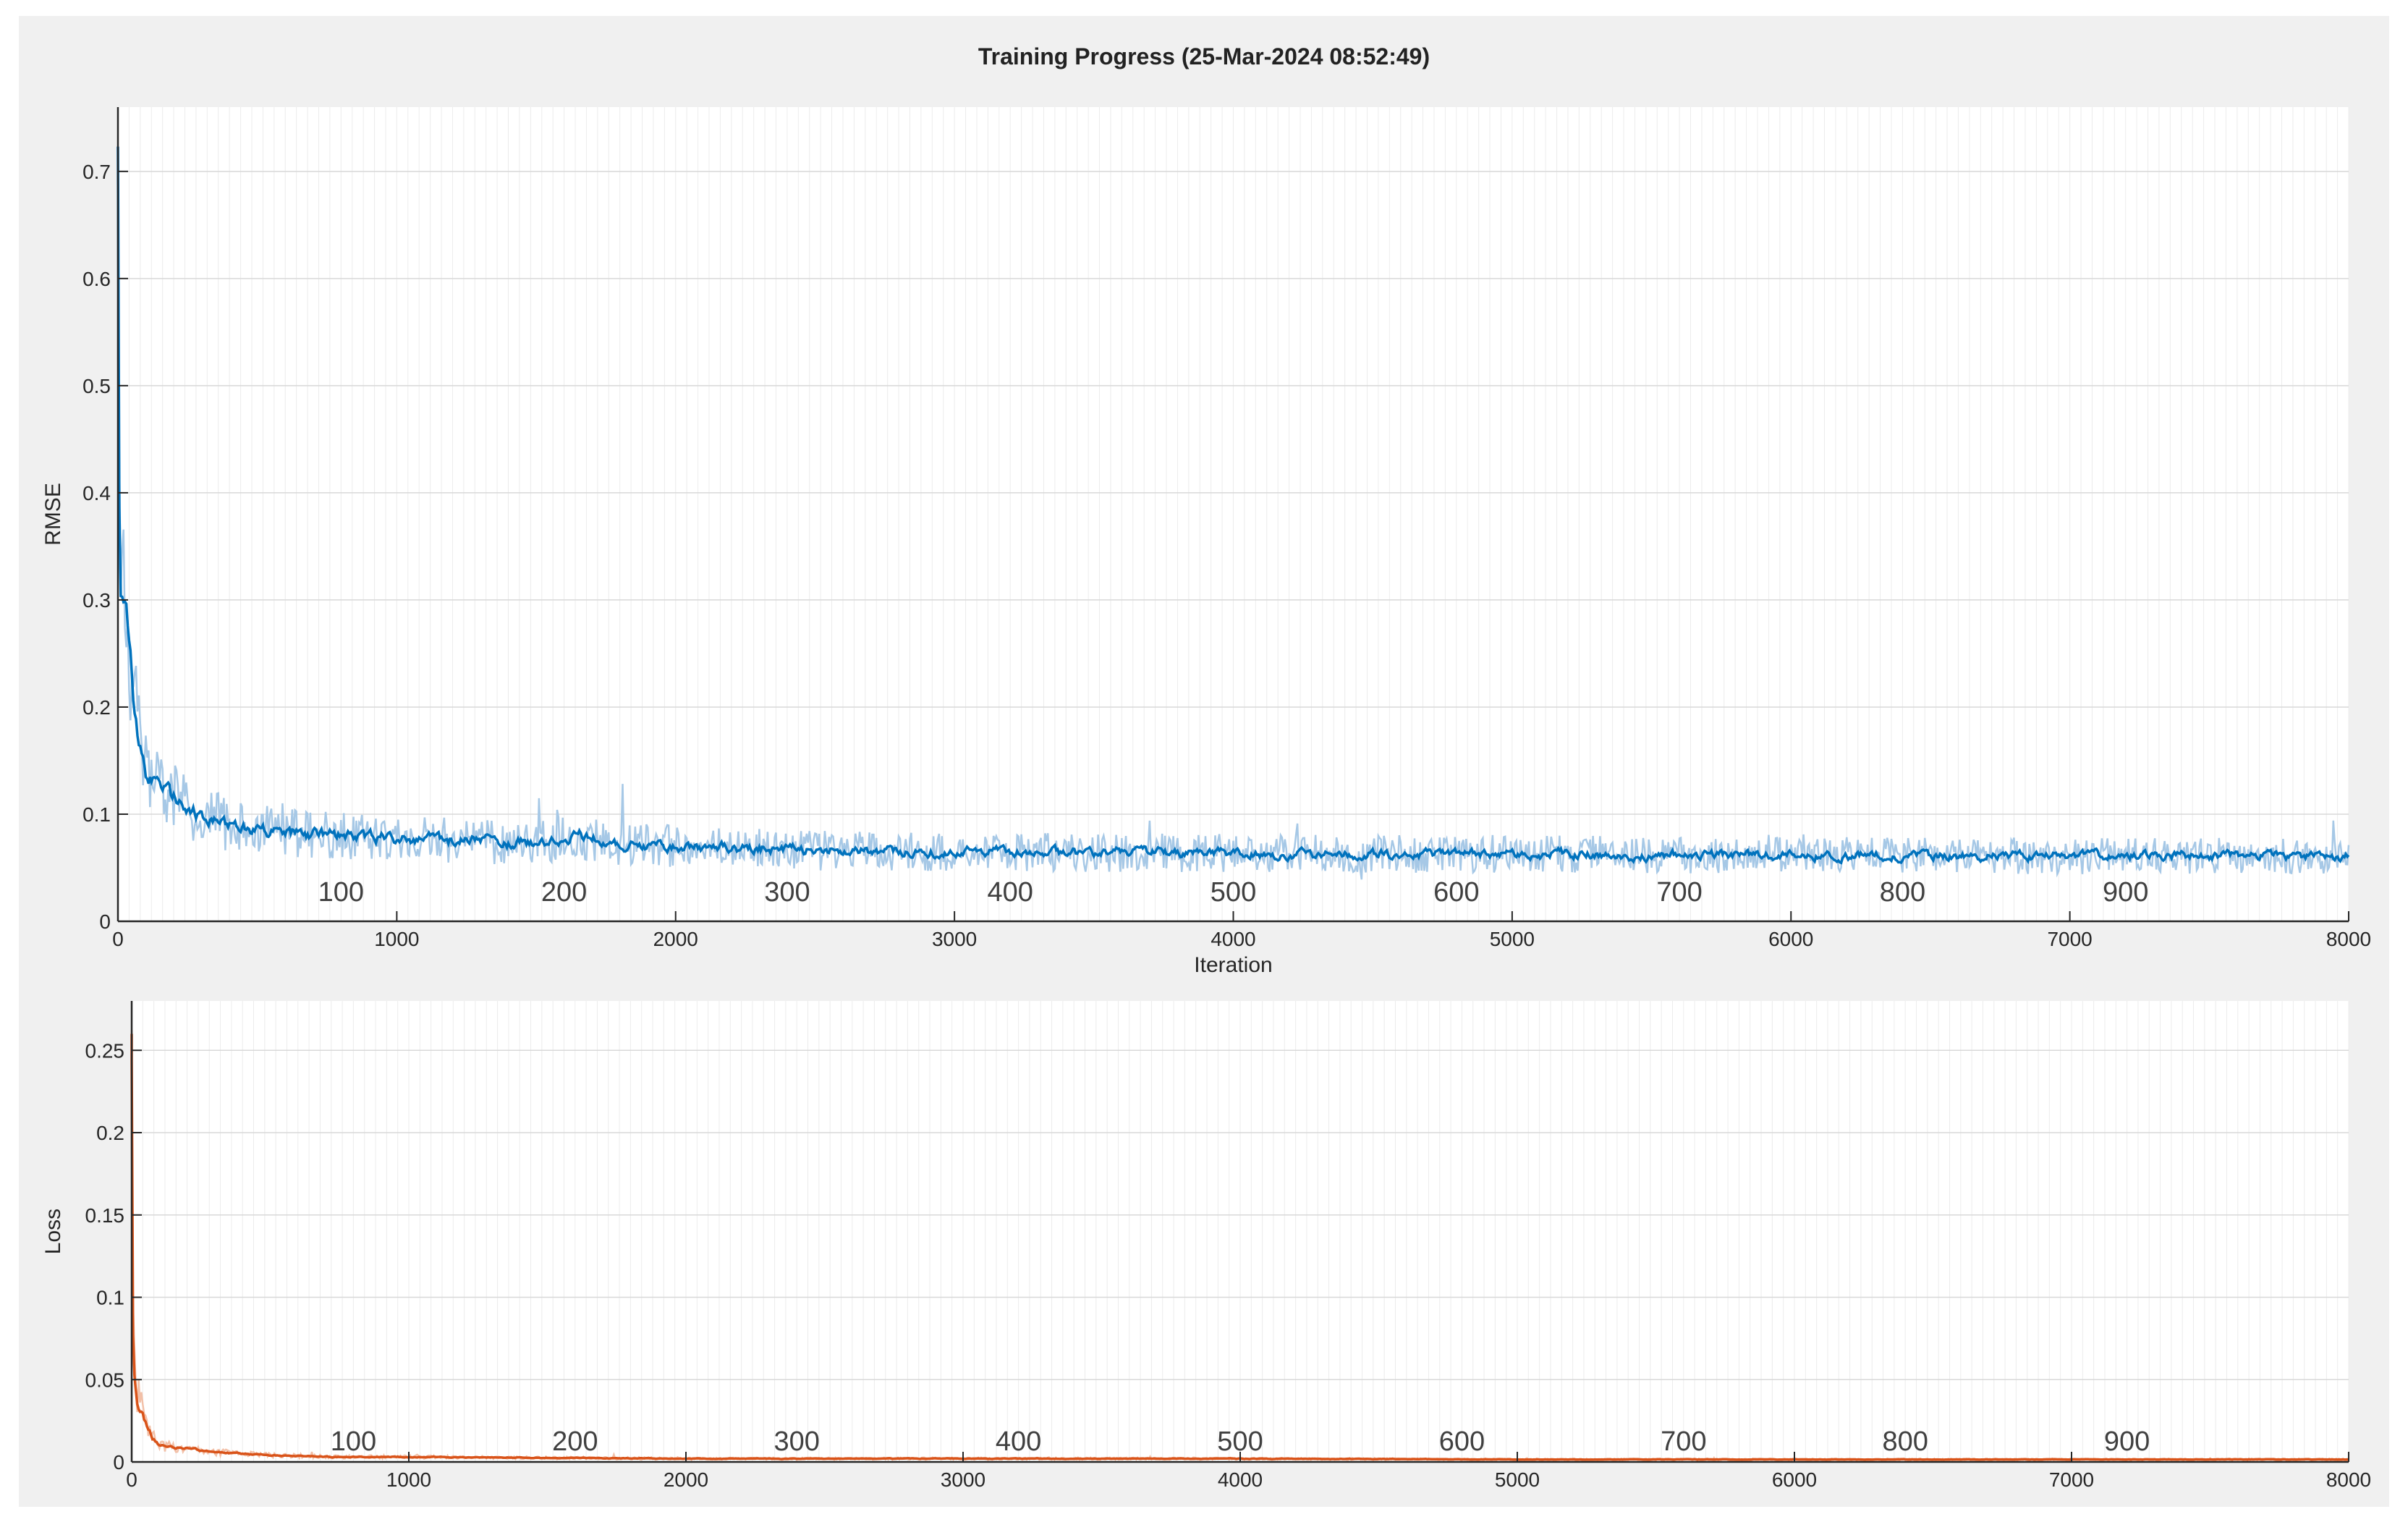 Image resolution: width=2408 pixels, height=1522 pixels. What do you see at coordinates (105, 1215) in the screenshot?
I see `y-tick-label: 0.15` at bounding box center [105, 1215].